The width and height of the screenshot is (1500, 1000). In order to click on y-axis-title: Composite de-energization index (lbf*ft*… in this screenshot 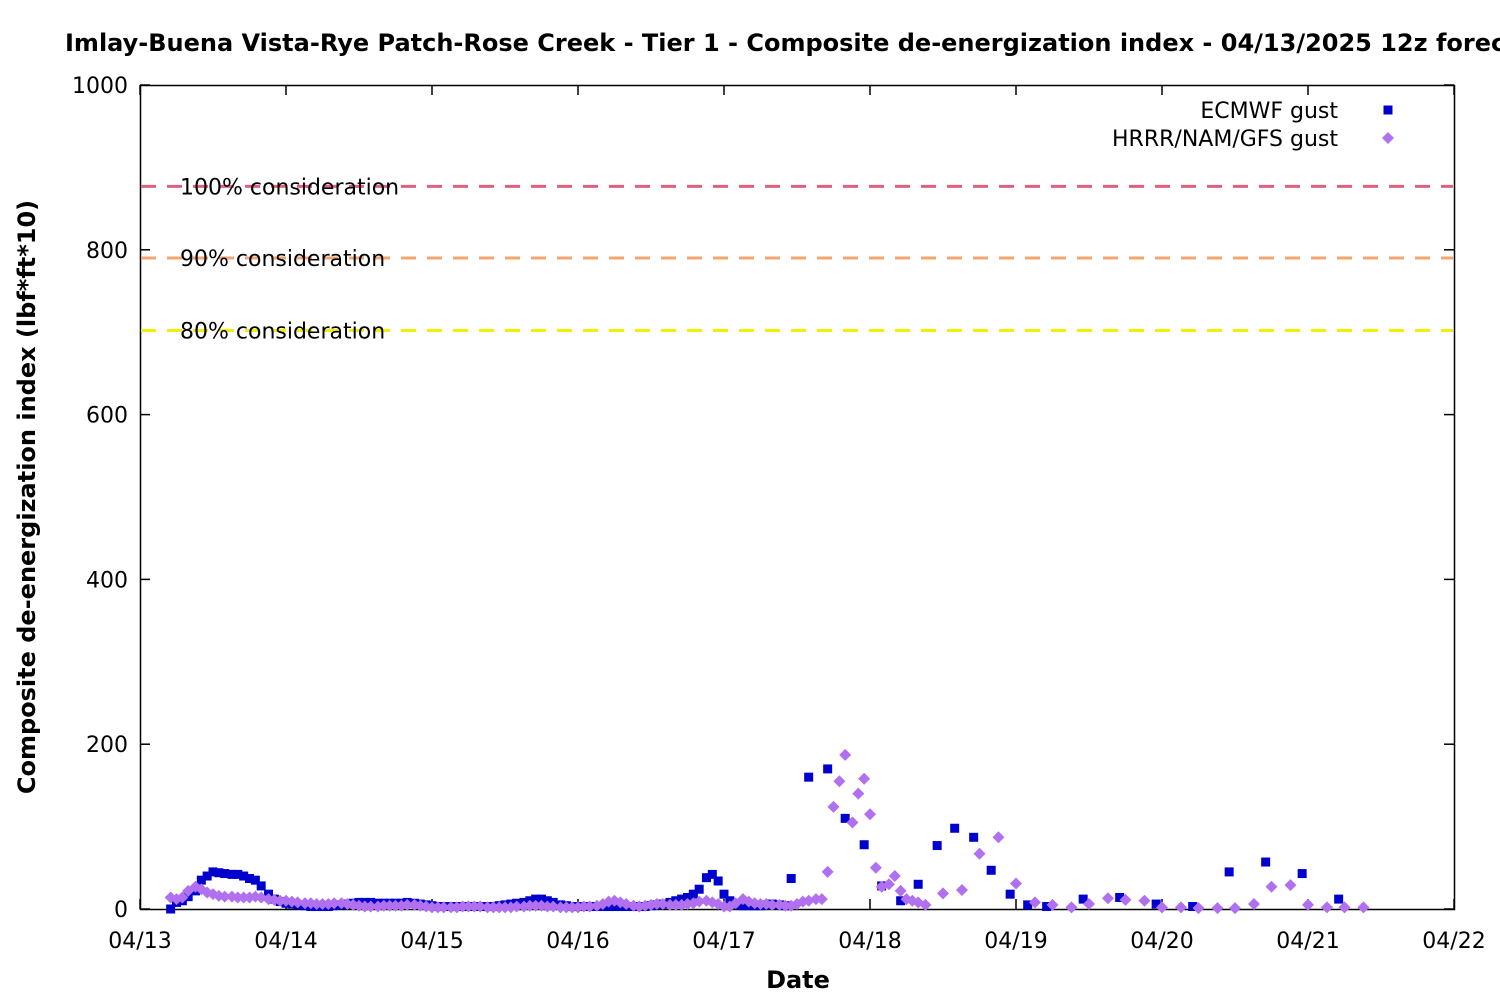, I will do `click(27, 497)`.